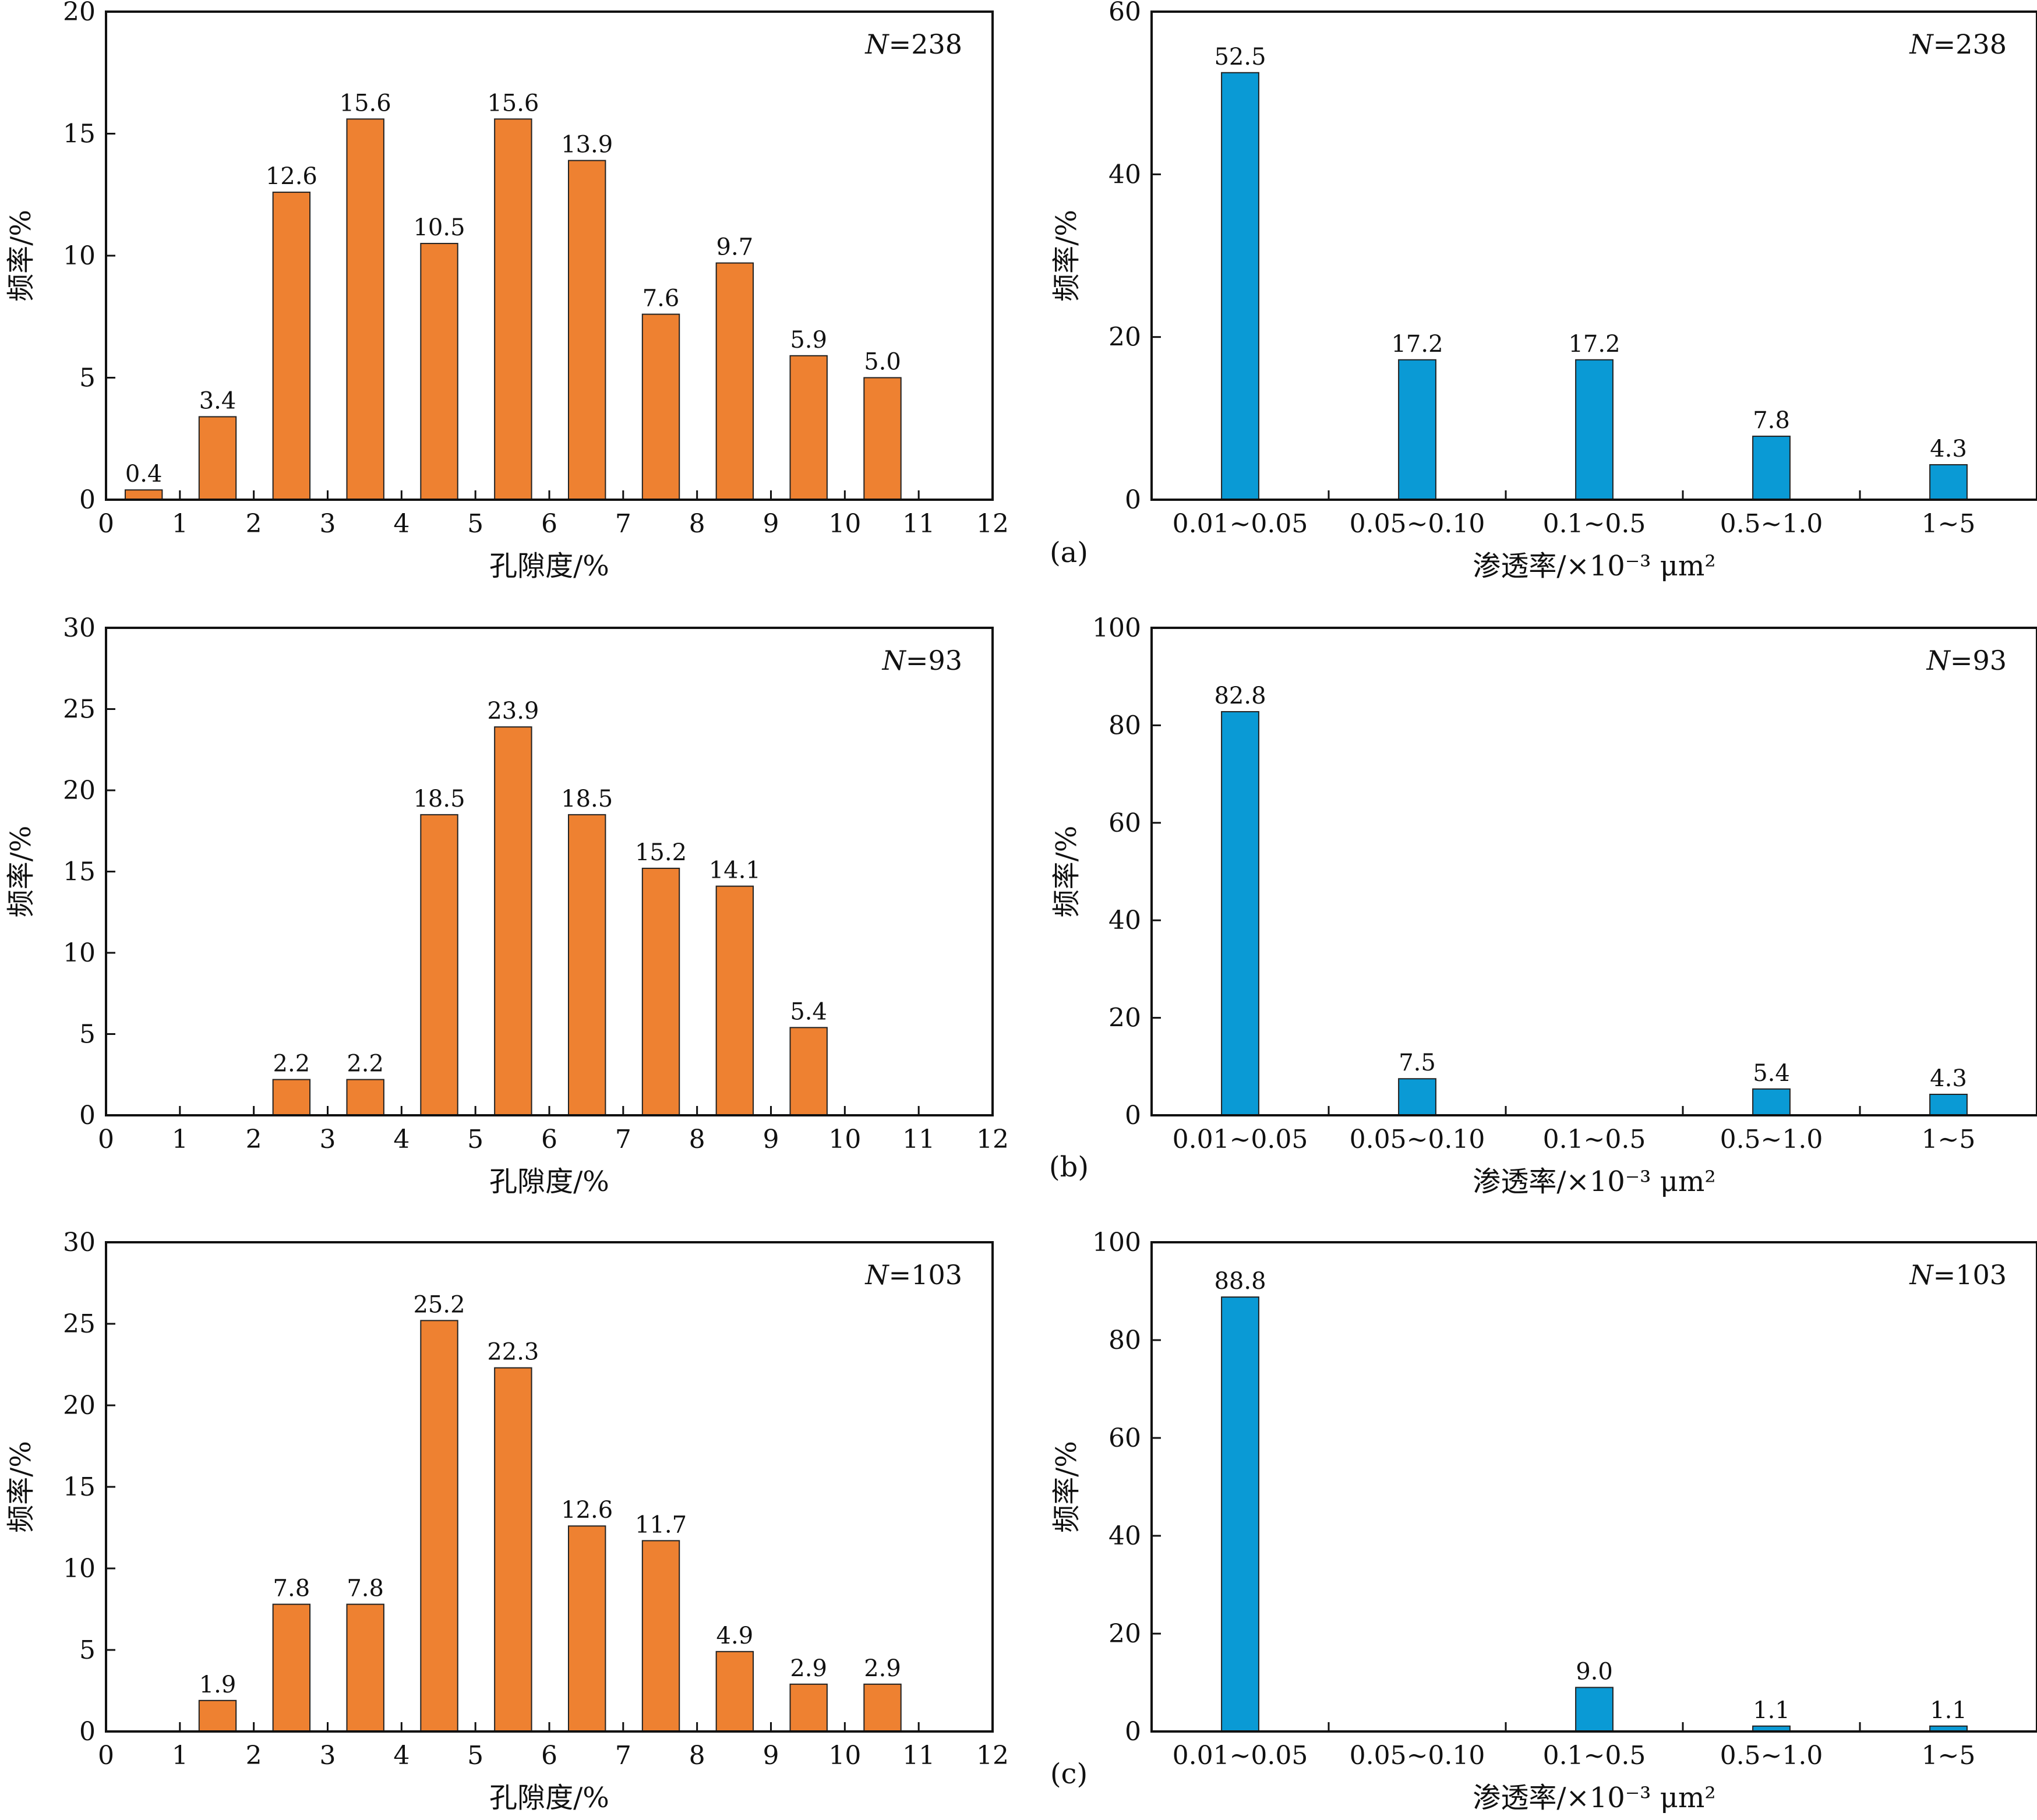 The width and height of the screenshot is (2037, 1820). Describe the element at coordinates (1594, 1181) in the screenshot. I see `x-axis-label: 渗透率/×10⁻³ μm²` at that location.